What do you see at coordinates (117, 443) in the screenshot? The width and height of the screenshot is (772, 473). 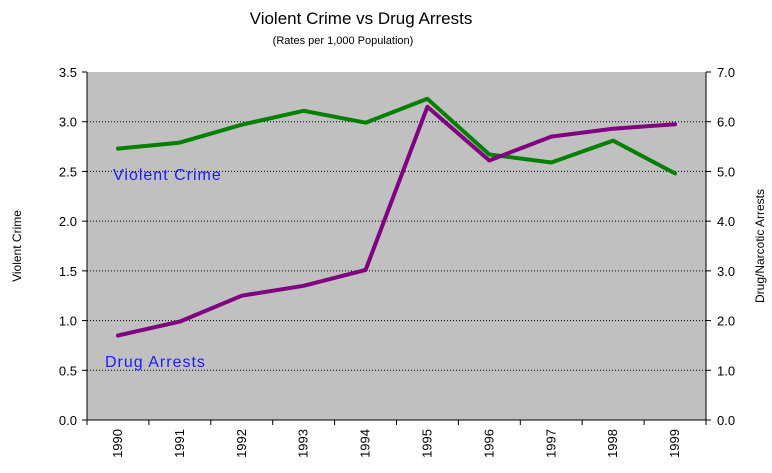 I see `x-tick-label: 1990` at bounding box center [117, 443].